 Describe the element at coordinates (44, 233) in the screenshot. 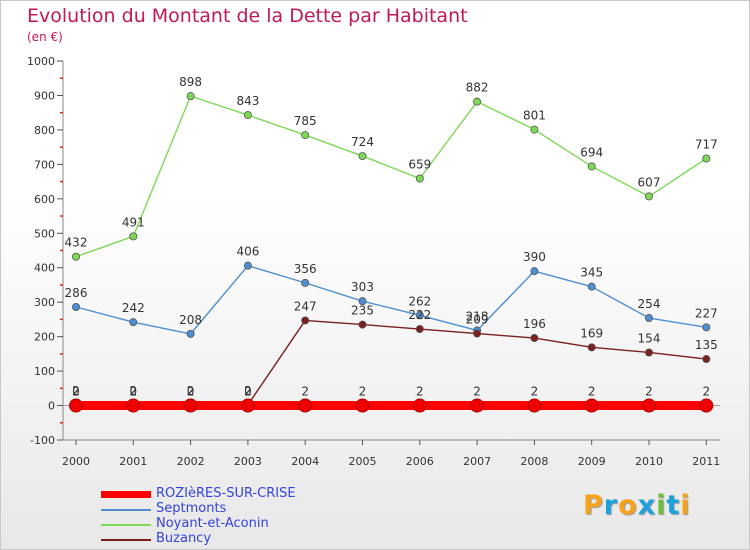

I see `y-tick-label: 500` at that location.